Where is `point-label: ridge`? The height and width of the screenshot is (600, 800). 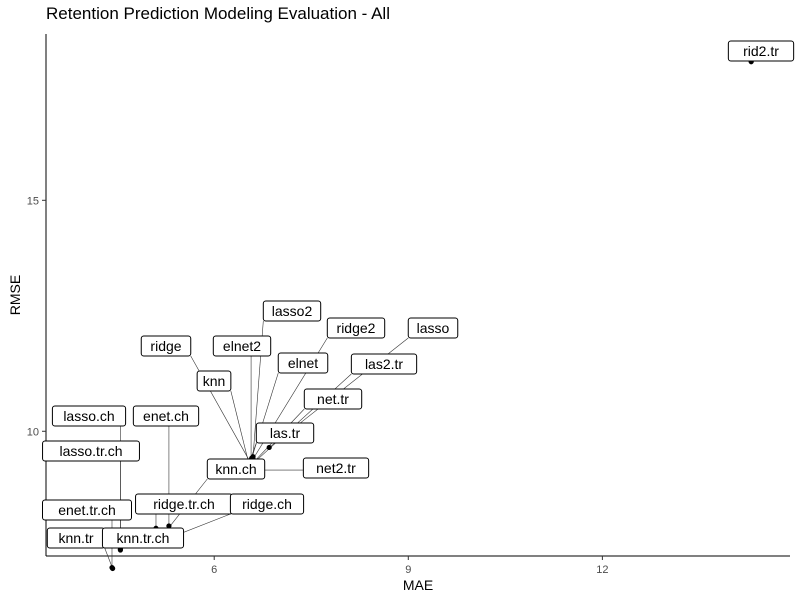
point-label: ridge is located at coordinates (166, 346).